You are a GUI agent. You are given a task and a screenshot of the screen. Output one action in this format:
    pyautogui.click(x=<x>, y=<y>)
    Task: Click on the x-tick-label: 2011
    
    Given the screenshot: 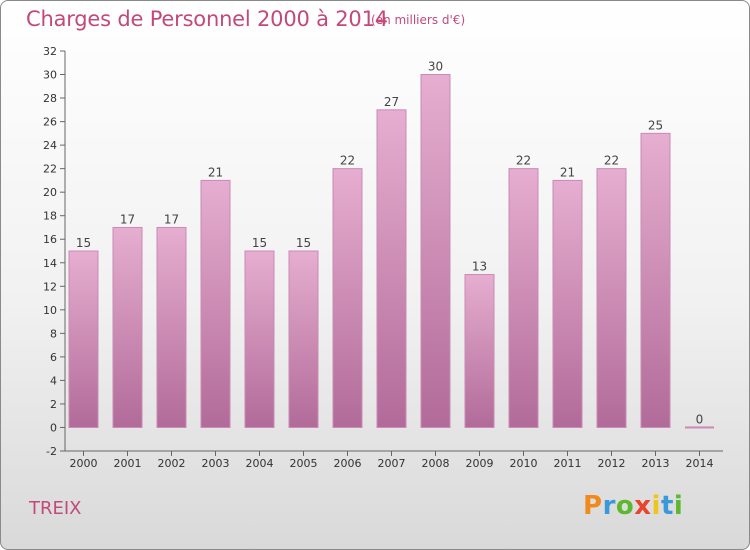 What is the action you would take?
    pyautogui.click(x=568, y=463)
    